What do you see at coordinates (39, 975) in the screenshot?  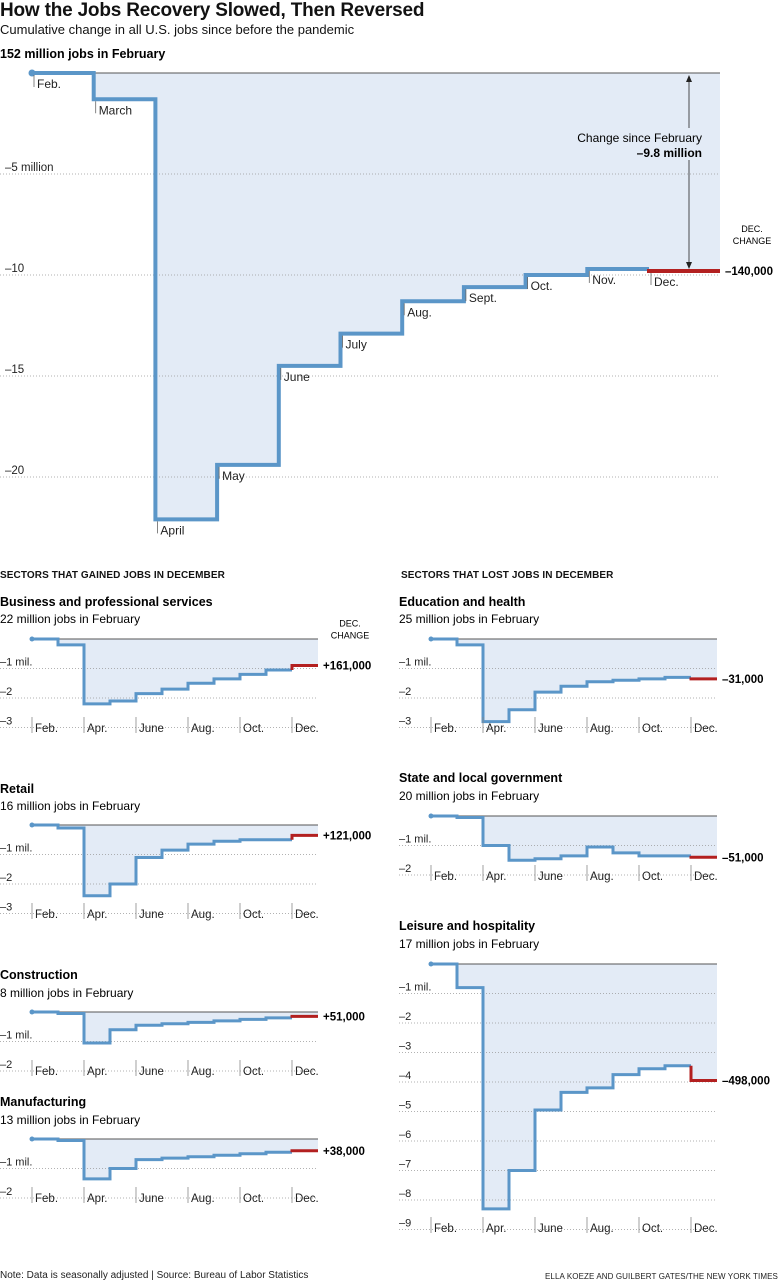 I see `chart-title: Construction` at bounding box center [39, 975].